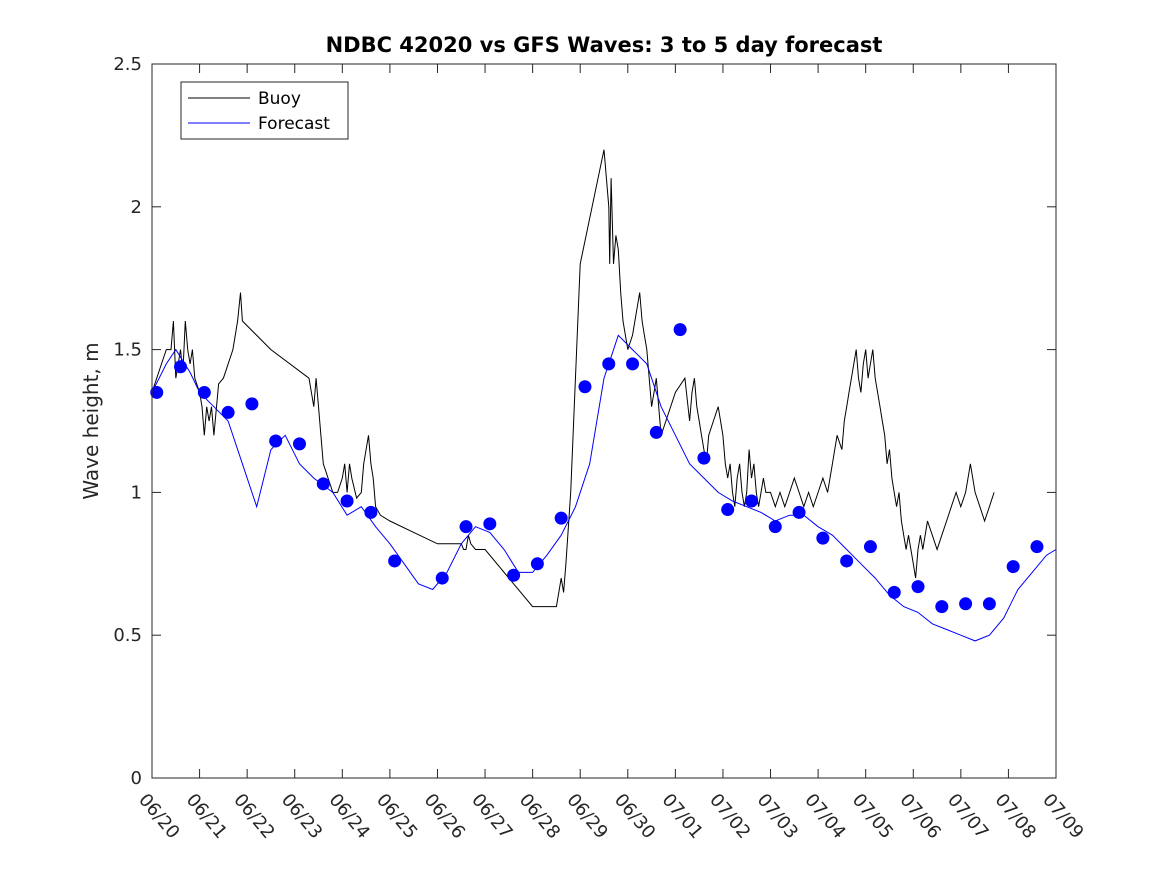  I want to click on y-tick-label: 1, so click(136, 492).